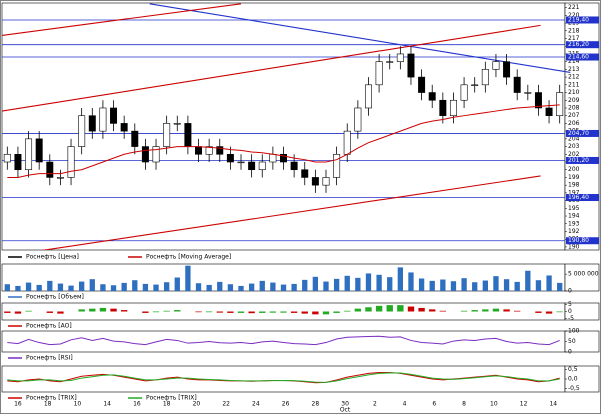 This screenshot has width=601, height=414. Describe the element at coordinates (574, 231) in the screenshot. I see `y-tick-label: 192` at that location.